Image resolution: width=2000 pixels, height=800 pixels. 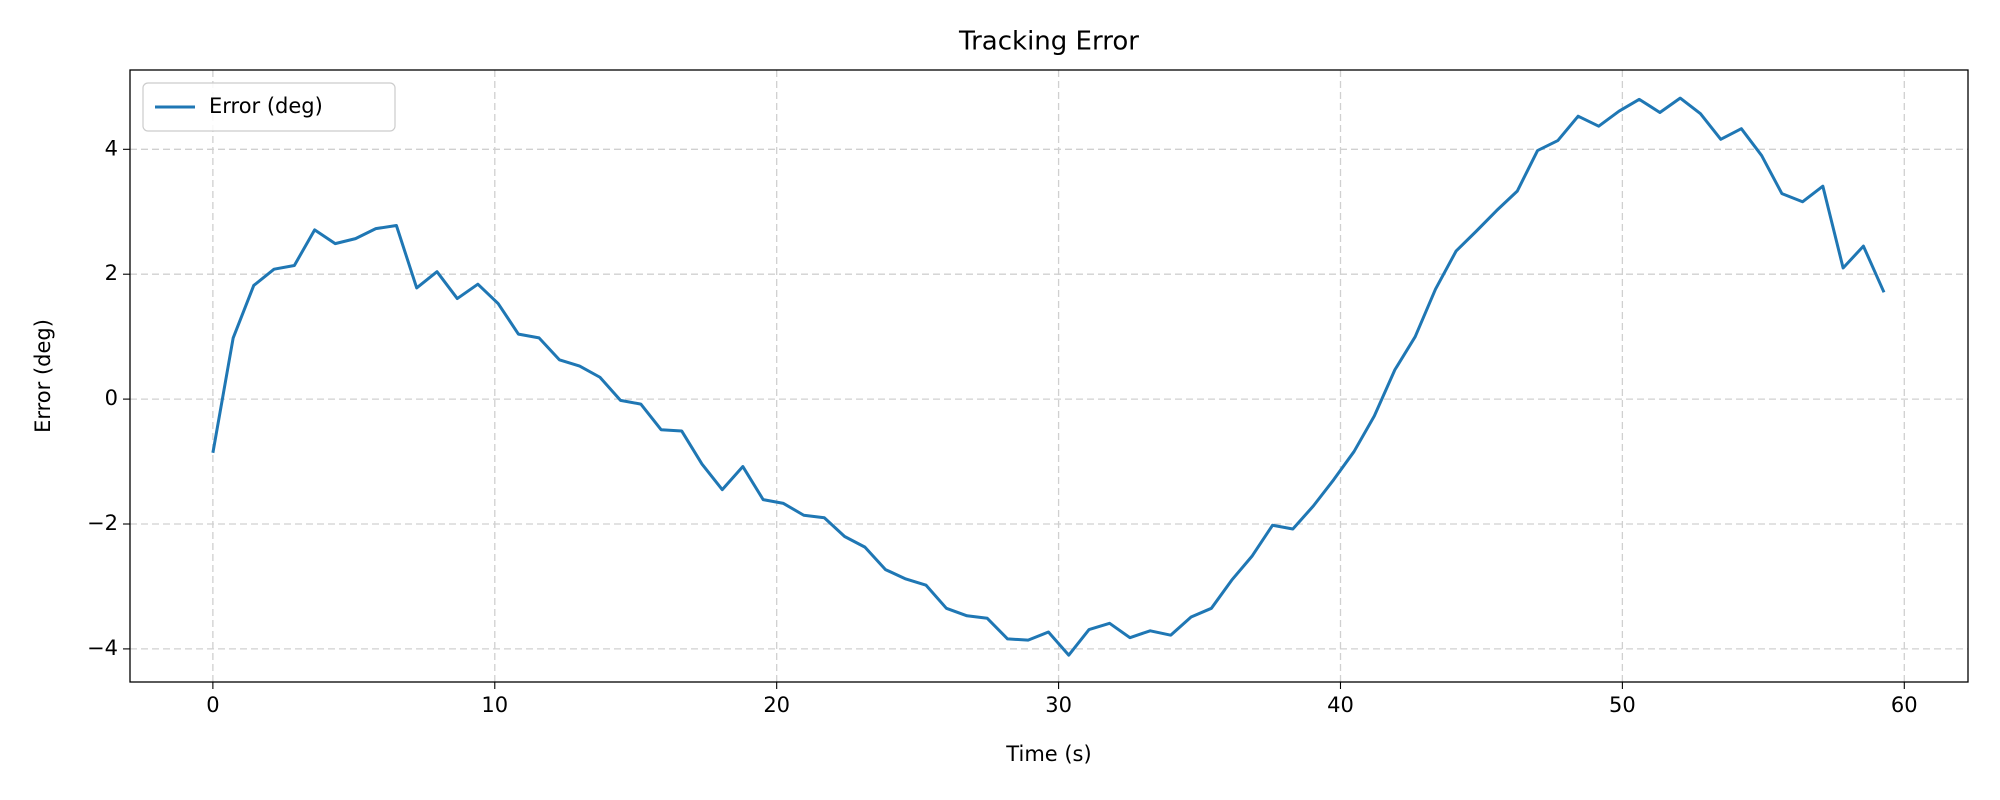 I want to click on x-tick-label: 50, so click(x=1622, y=705).